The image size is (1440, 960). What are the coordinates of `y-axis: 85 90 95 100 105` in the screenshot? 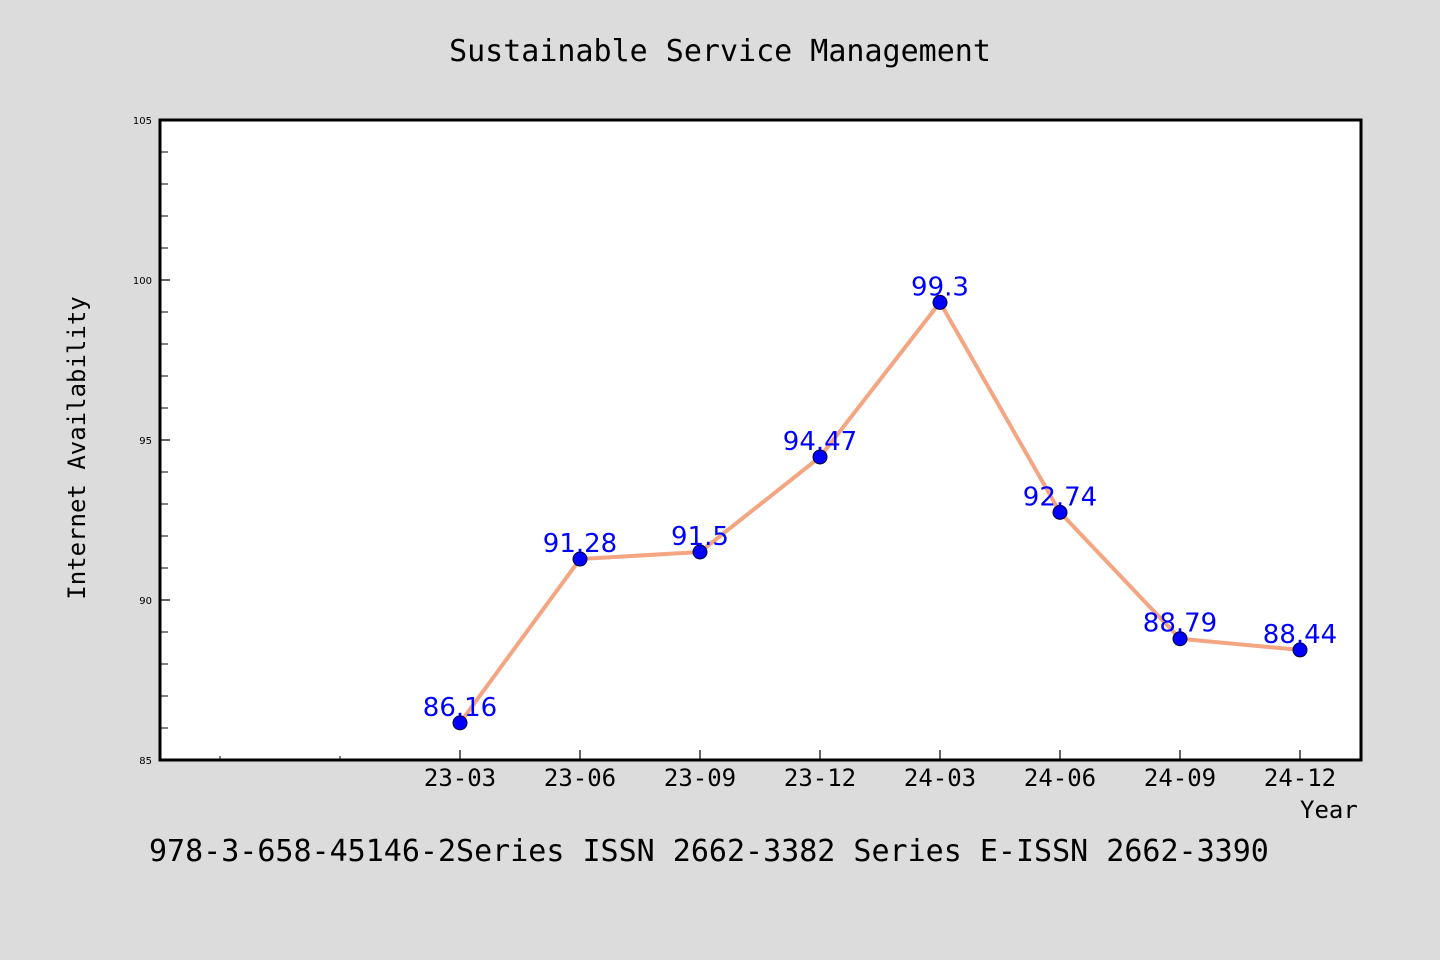 It's located at (151, 441).